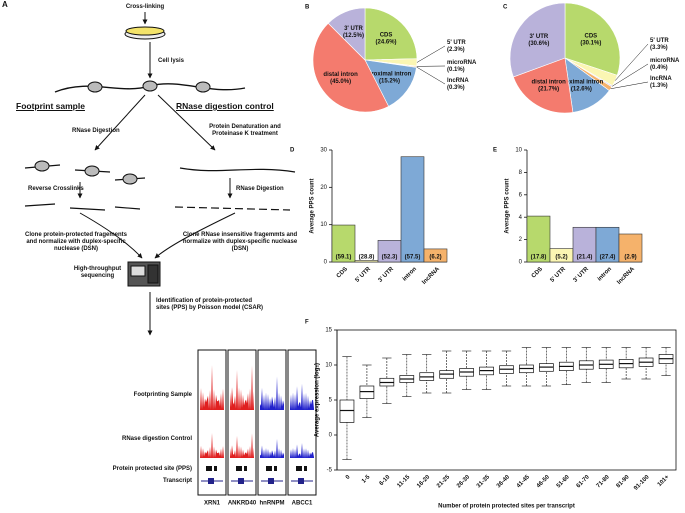  What do you see at coordinates (608, 258) in the screenshot?
I see `bar-annotation: (27.4)` at bounding box center [608, 258].